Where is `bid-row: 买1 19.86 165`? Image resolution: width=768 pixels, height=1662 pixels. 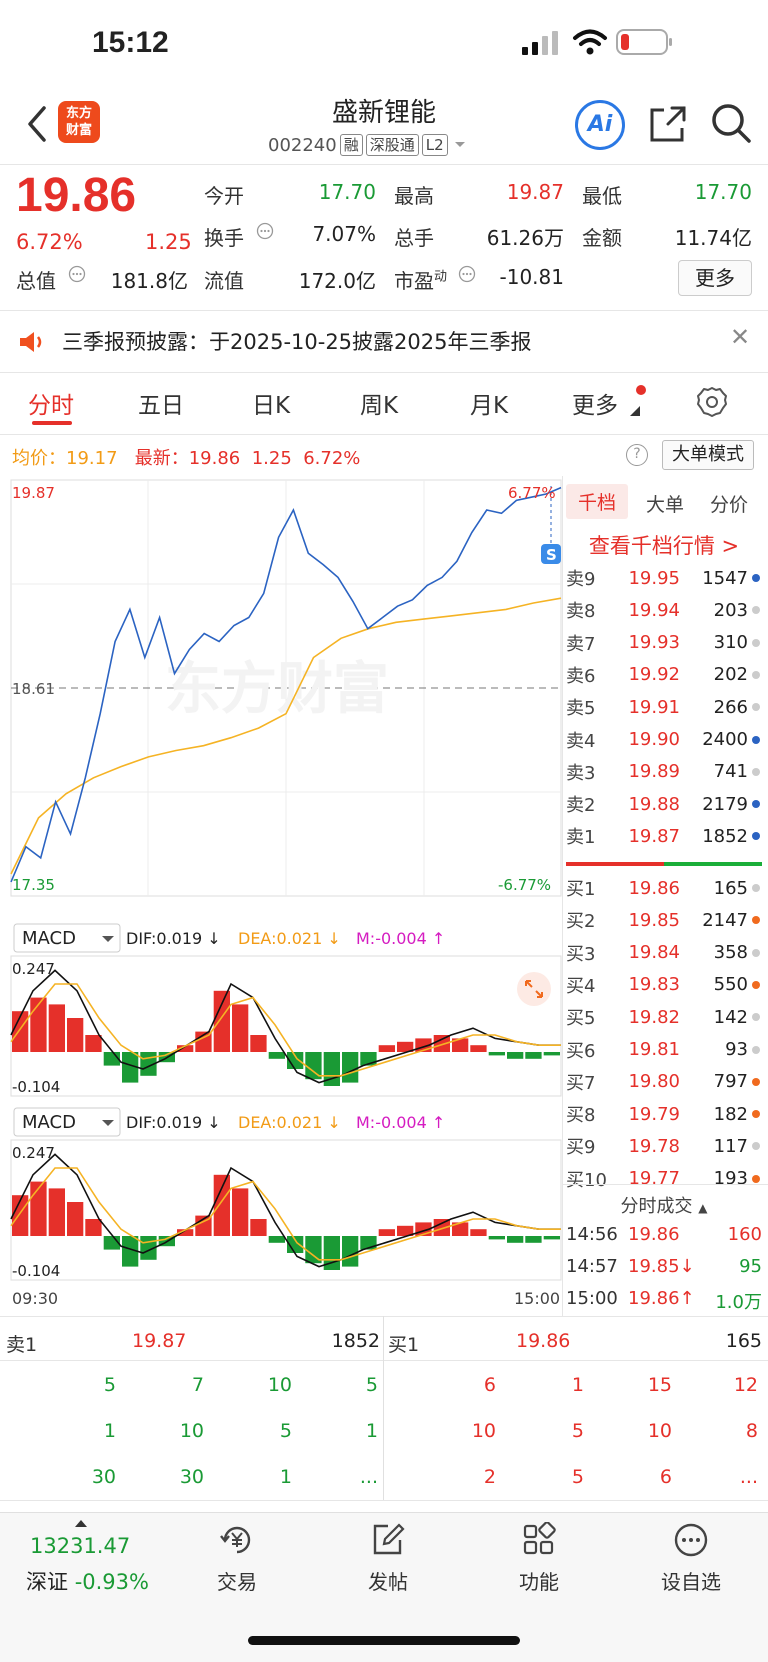
bid-row: 买1 19.86 165 is located at coordinates (664, 888).